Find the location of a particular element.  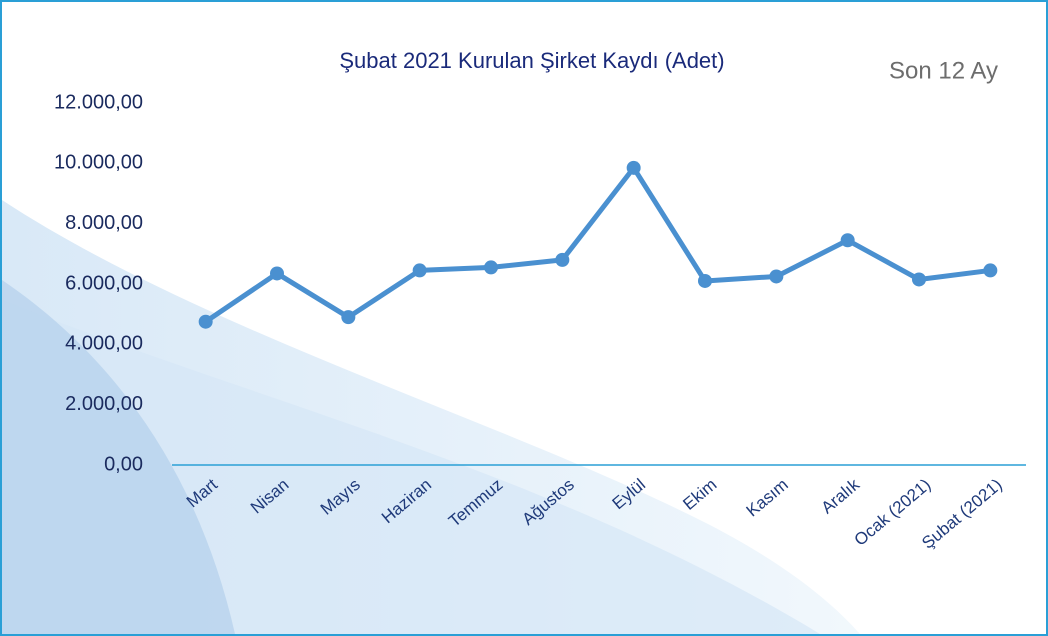

y-tick-label: 6.000,00 is located at coordinates (104, 283).